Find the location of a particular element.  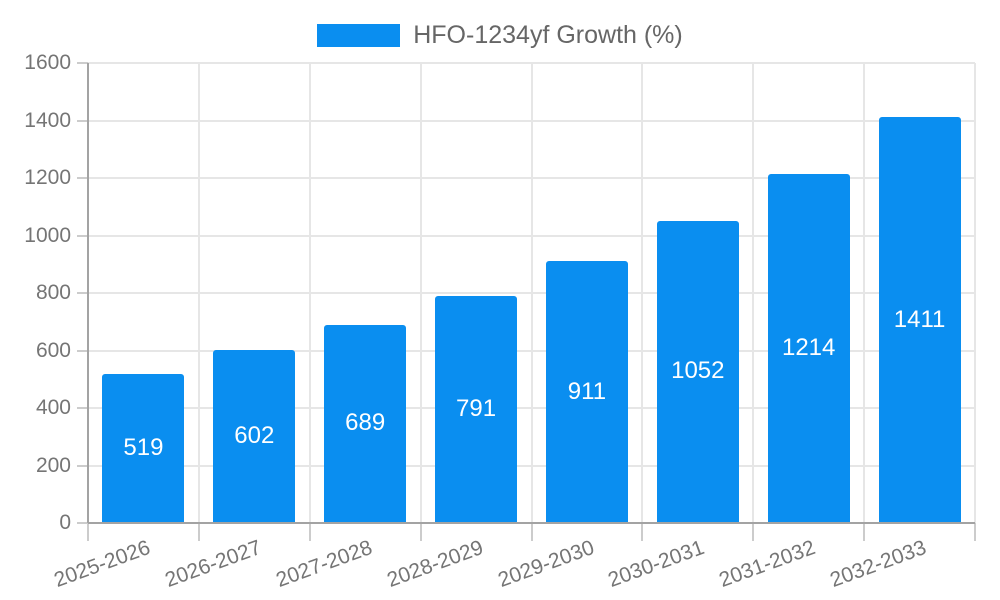

x-category-label: 2028-2029 is located at coordinates (434, 564).